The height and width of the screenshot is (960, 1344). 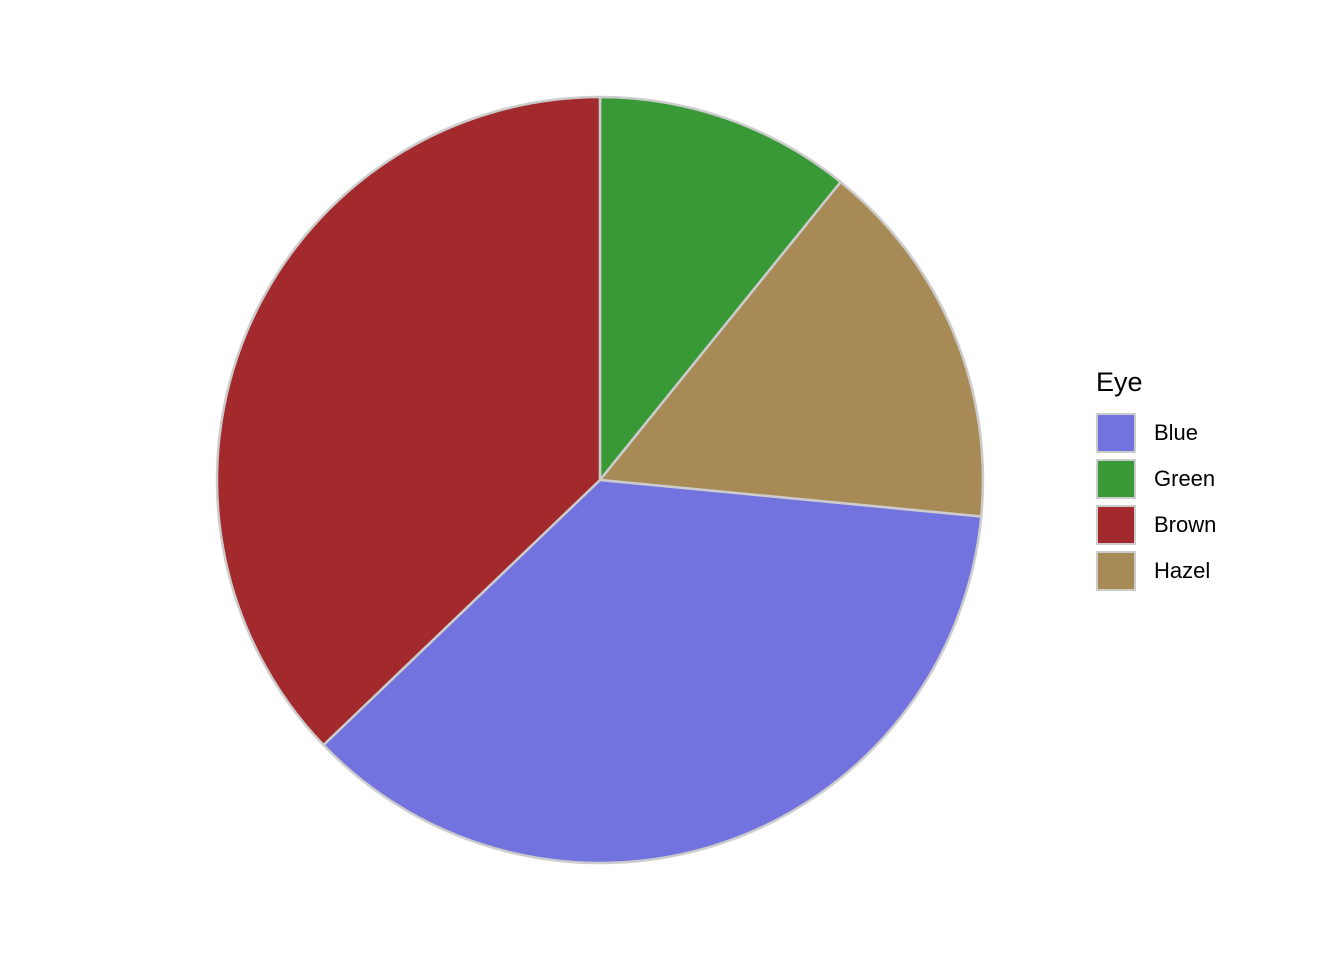 I want to click on legend-label-blue: Blue, so click(x=1176, y=433).